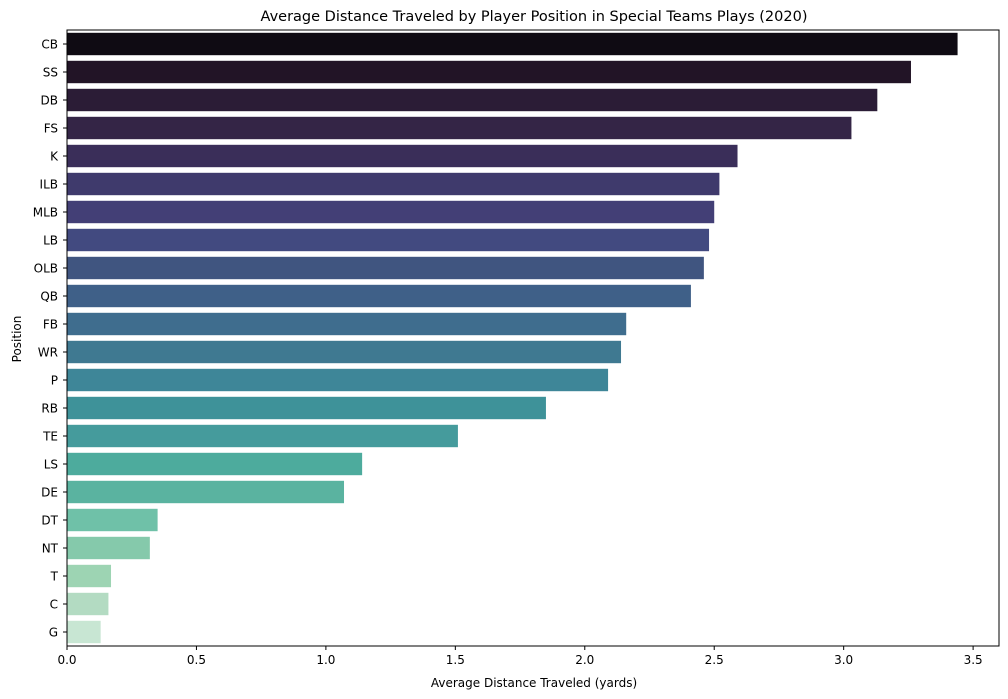 This screenshot has width=1008, height=699. I want to click on bar-rb, so click(306, 408).